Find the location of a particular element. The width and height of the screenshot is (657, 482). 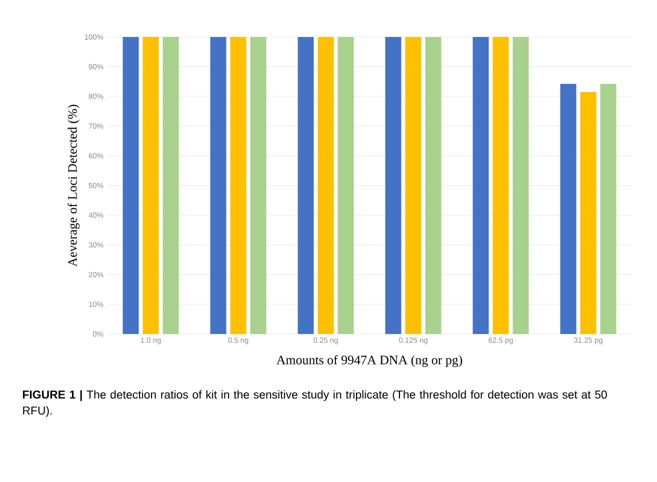

x-axis-title: Amounts of 9947A DNA (ng or pg) is located at coordinates (369, 361).